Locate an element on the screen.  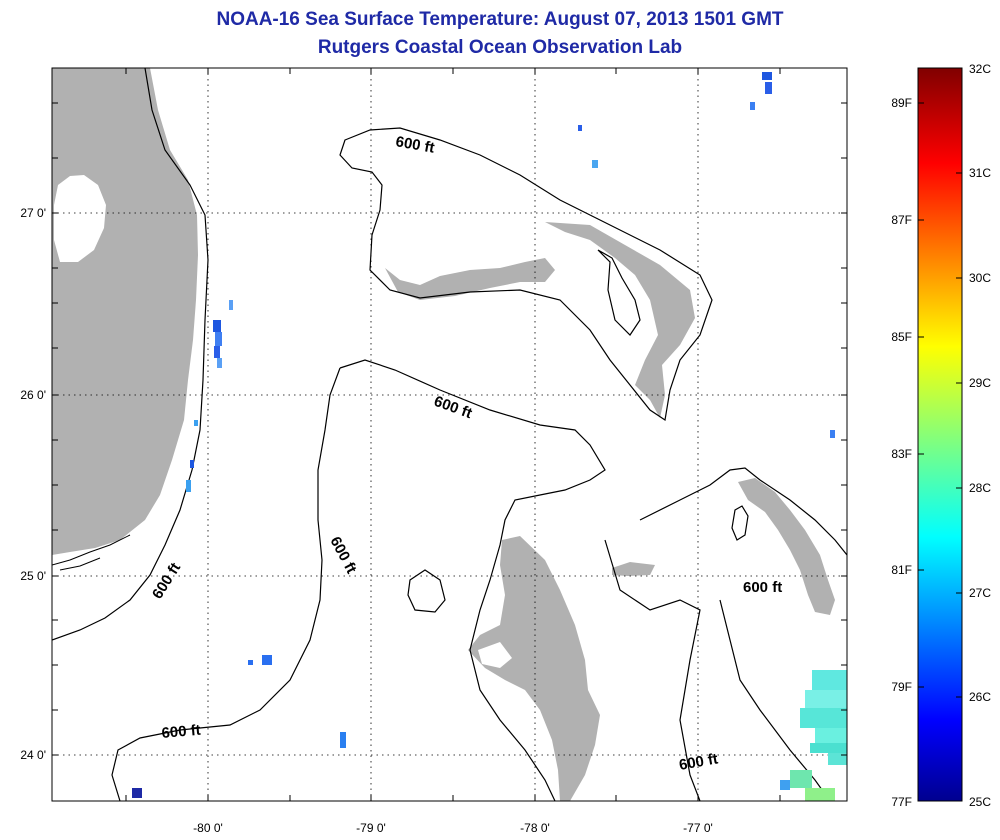
colorbar-c-label: 26C is located at coordinates (980, 697).